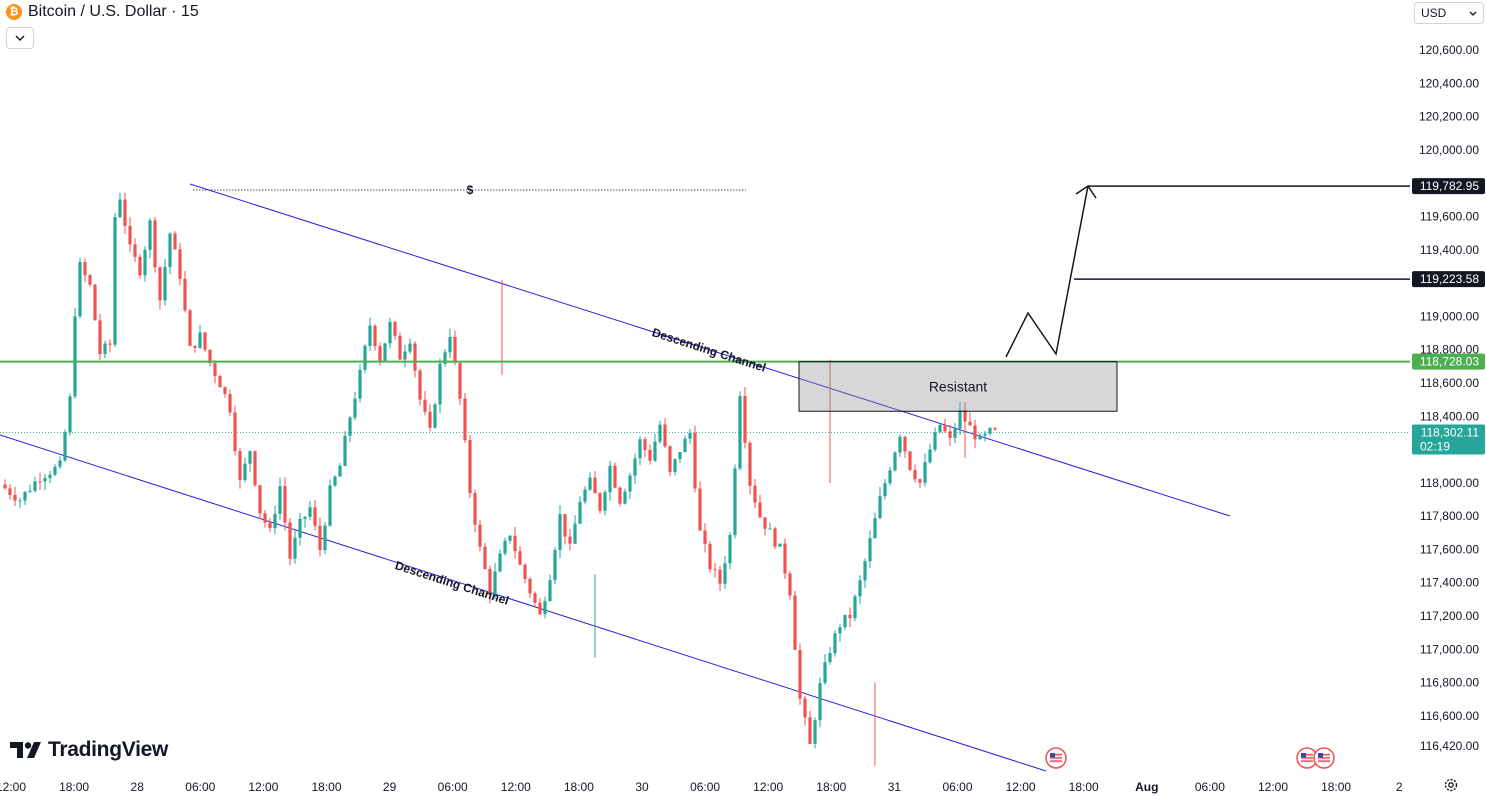 This screenshot has width=1486, height=798. What do you see at coordinates (138, 787) in the screenshot?
I see `x-tick-label-2: 28` at bounding box center [138, 787].